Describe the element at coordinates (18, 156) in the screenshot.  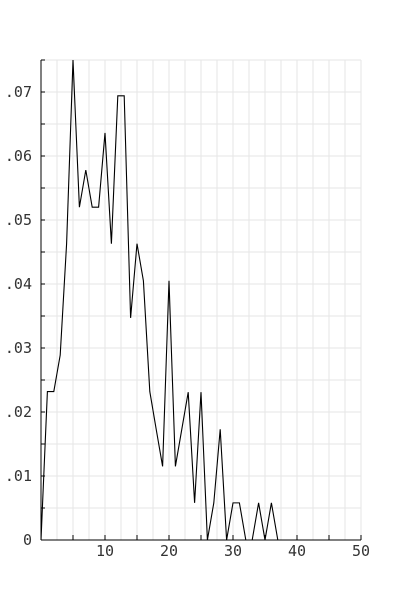
I see `y-tick-label: .06` at that location.